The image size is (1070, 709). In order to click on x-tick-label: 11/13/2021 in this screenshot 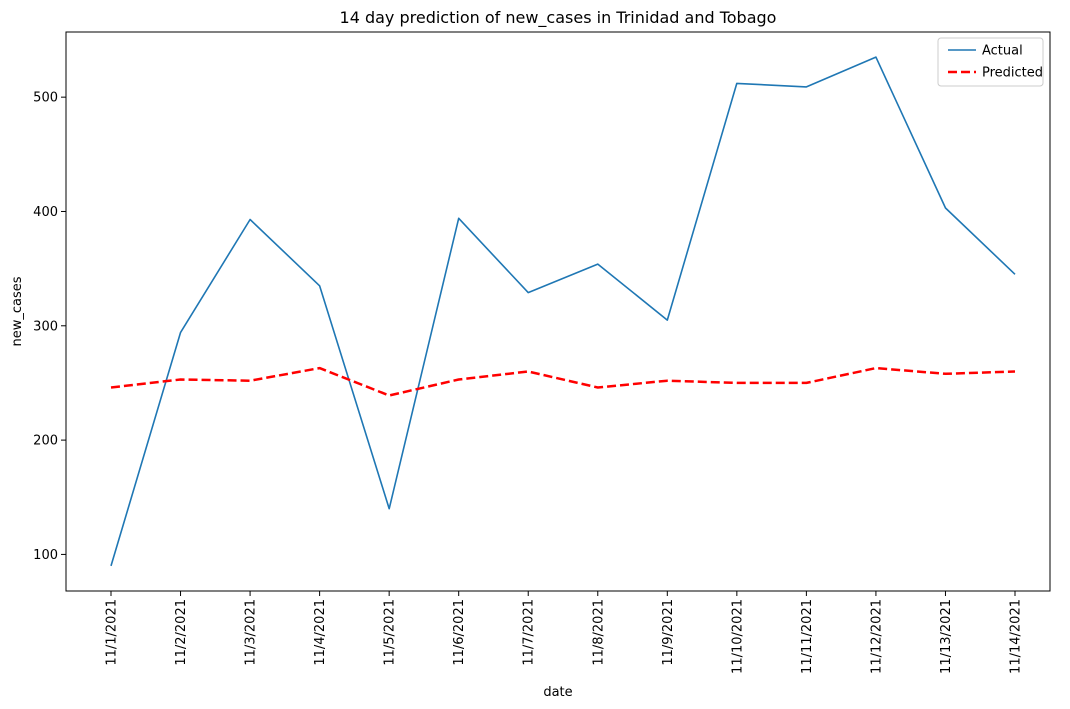, I will do `click(946, 636)`.